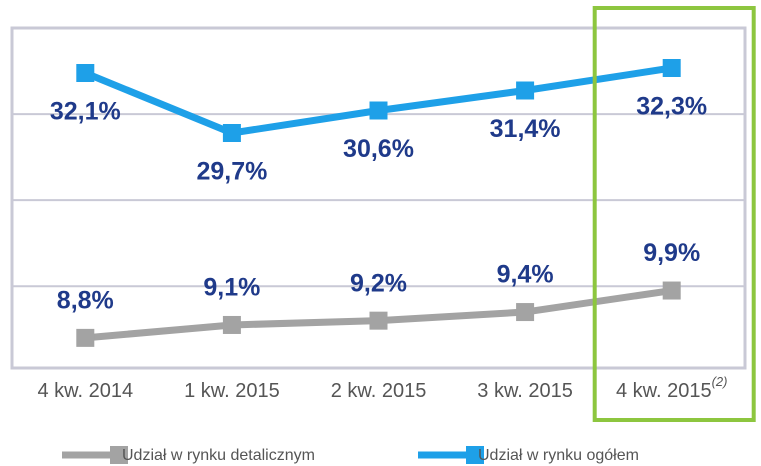 The height and width of the screenshot is (466, 761). I want to click on series-line, so click(378, 100).